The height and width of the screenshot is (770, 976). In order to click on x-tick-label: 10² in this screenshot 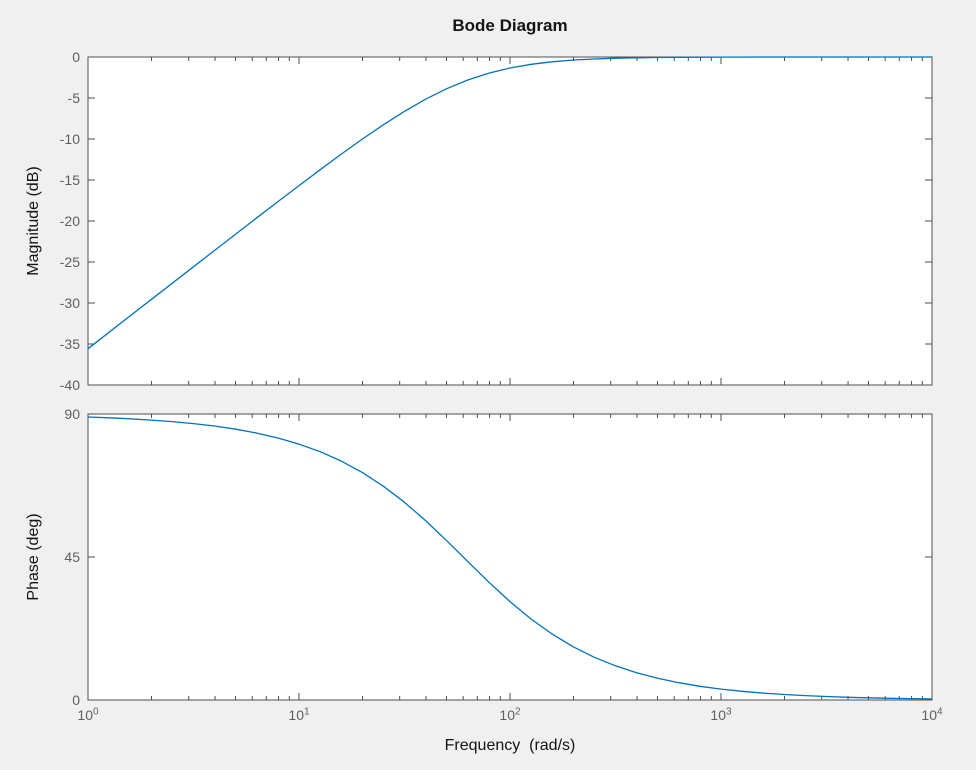, I will do `click(510, 714)`.